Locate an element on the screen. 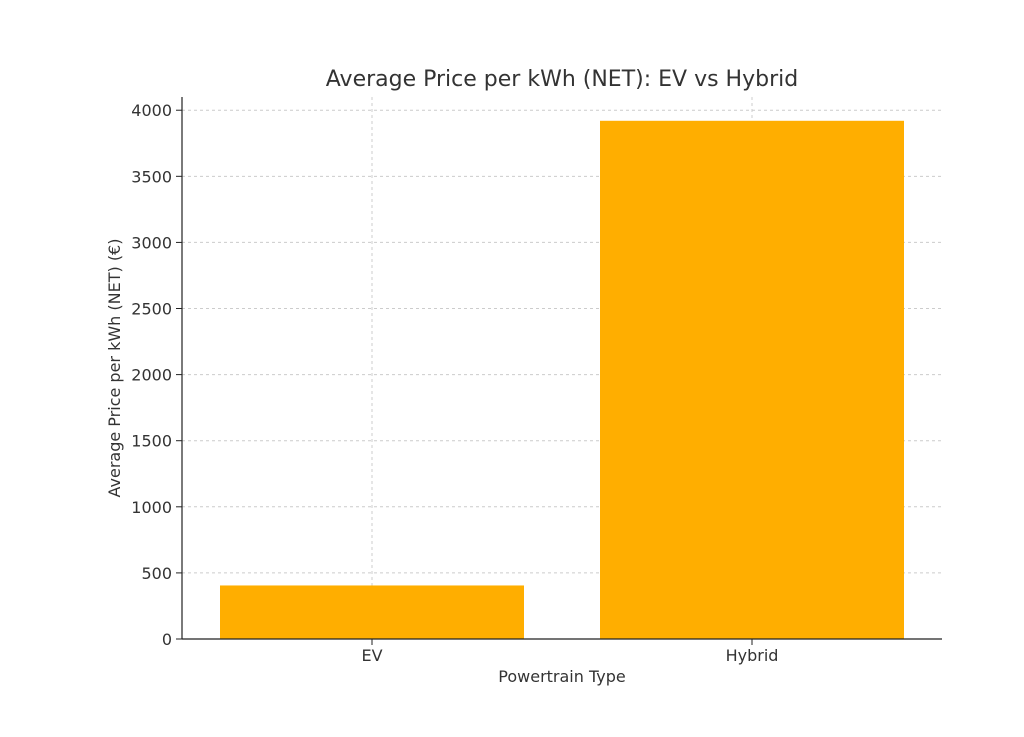 This screenshot has height=737, width=1024. y-tick-label: 2000 is located at coordinates (151, 375).